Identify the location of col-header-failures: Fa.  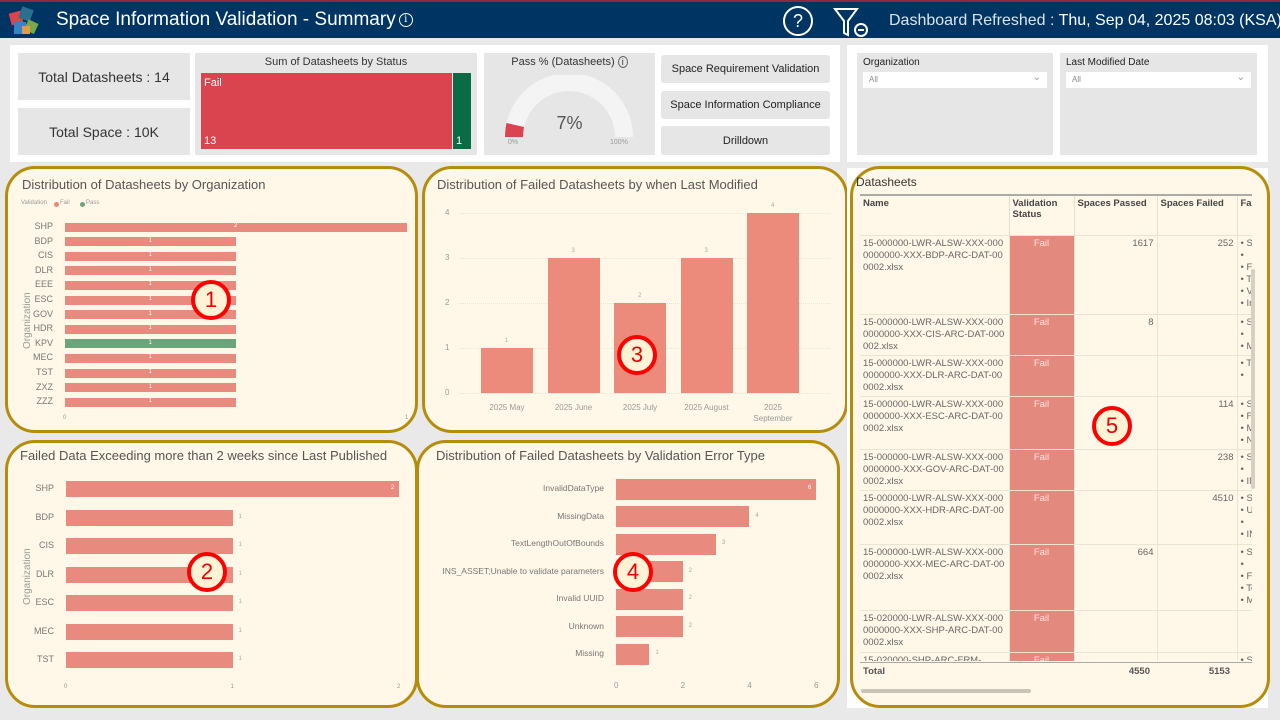
(1244, 215).